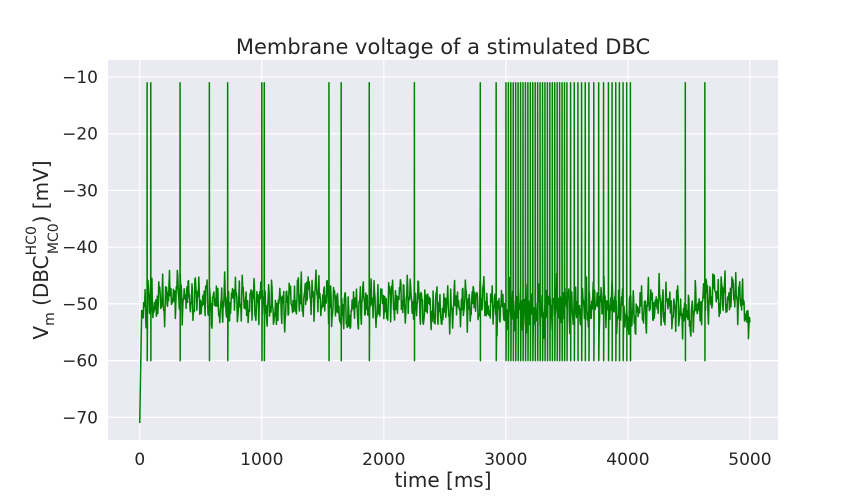 This screenshot has height=504, width=864. Describe the element at coordinates (50, 319) in the screenshot. I see `y-label-prefix-sub: m` at that location.